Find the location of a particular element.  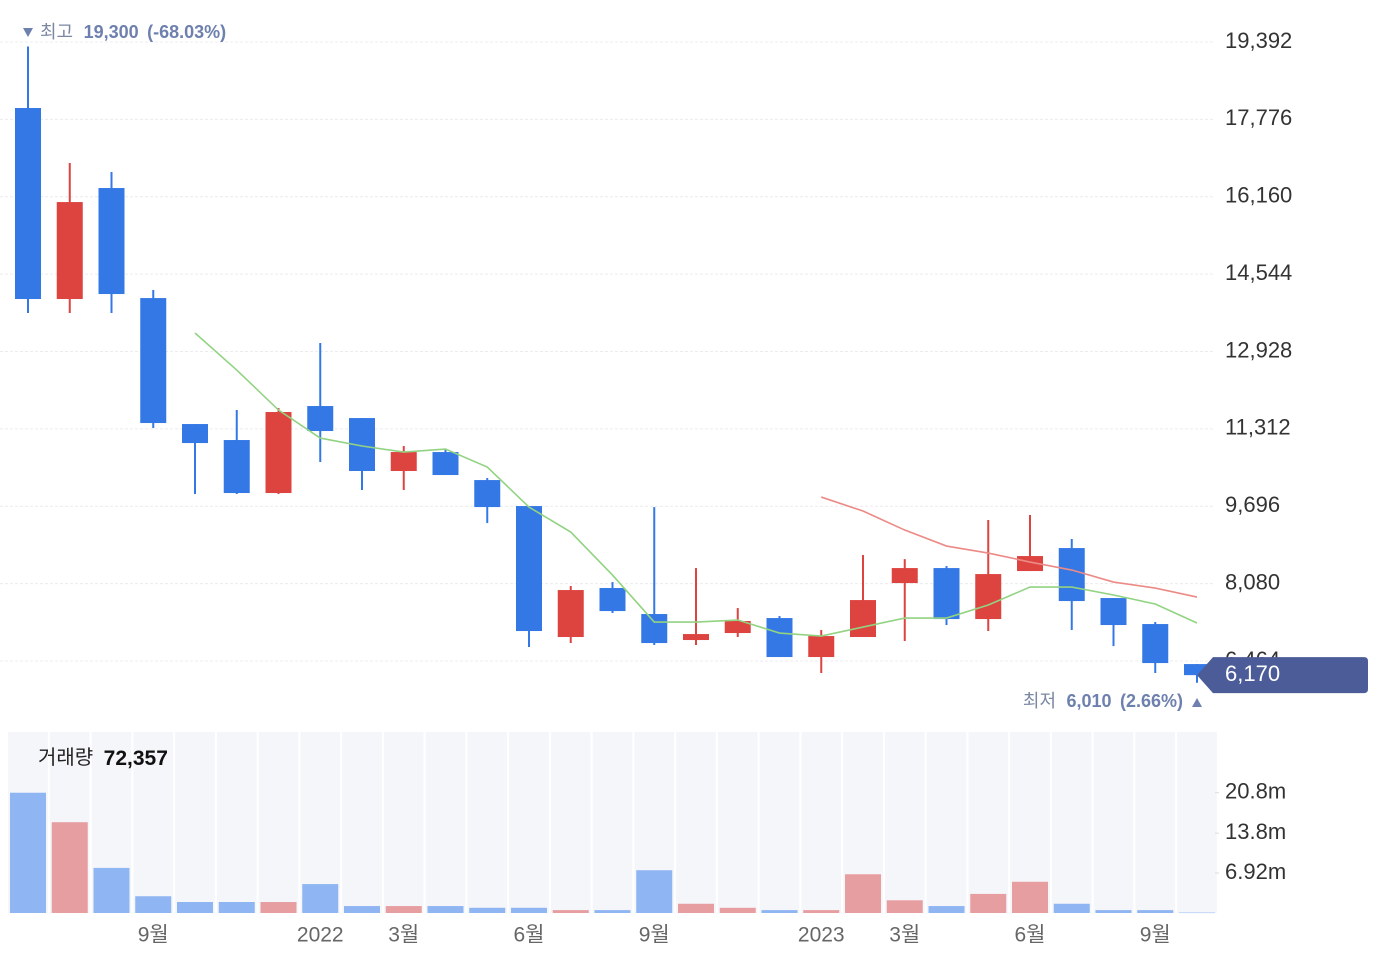

volume-current: 72,357 is located at coordinates (136, 758).